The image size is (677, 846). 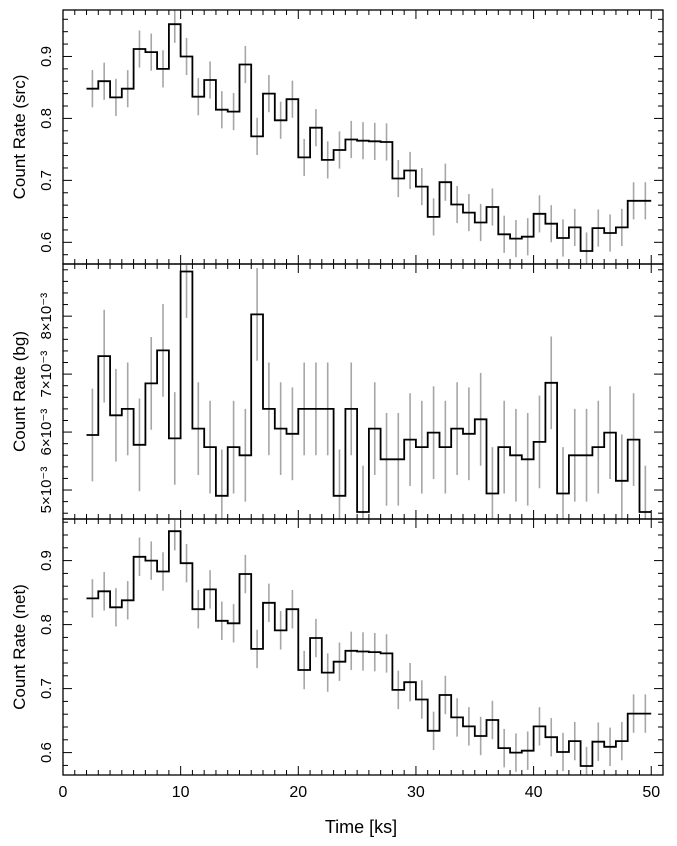 I want to click on x-tick-label: 0, so click(x=63, y=792).